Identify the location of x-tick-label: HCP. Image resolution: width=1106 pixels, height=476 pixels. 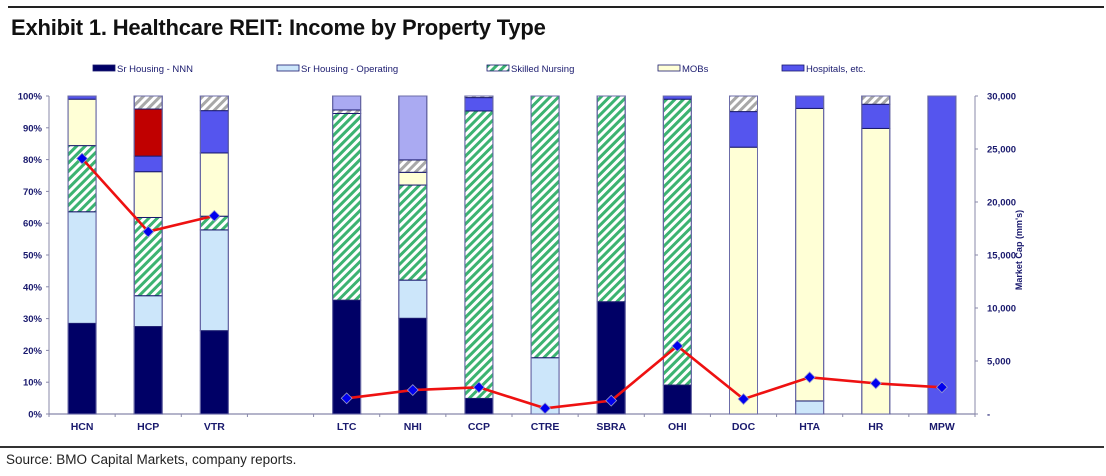
(148, 427).